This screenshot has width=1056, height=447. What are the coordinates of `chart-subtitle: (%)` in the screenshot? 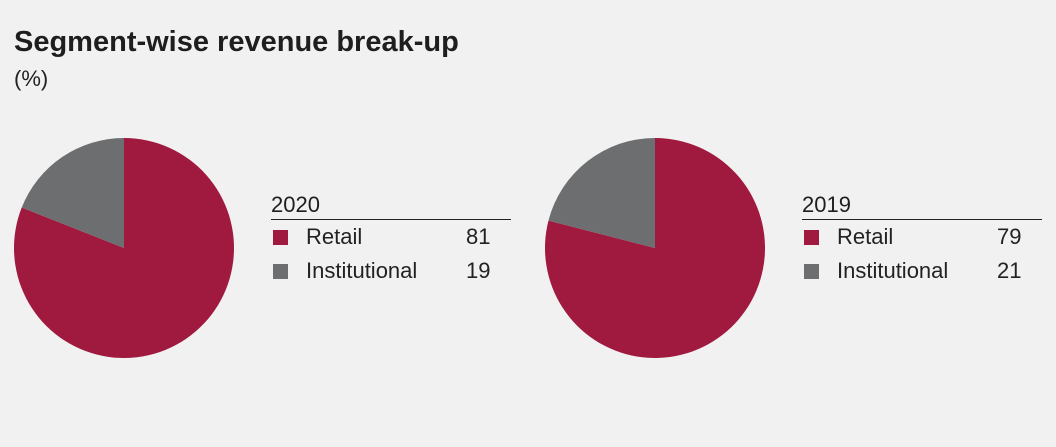 It's located at (31, 78).